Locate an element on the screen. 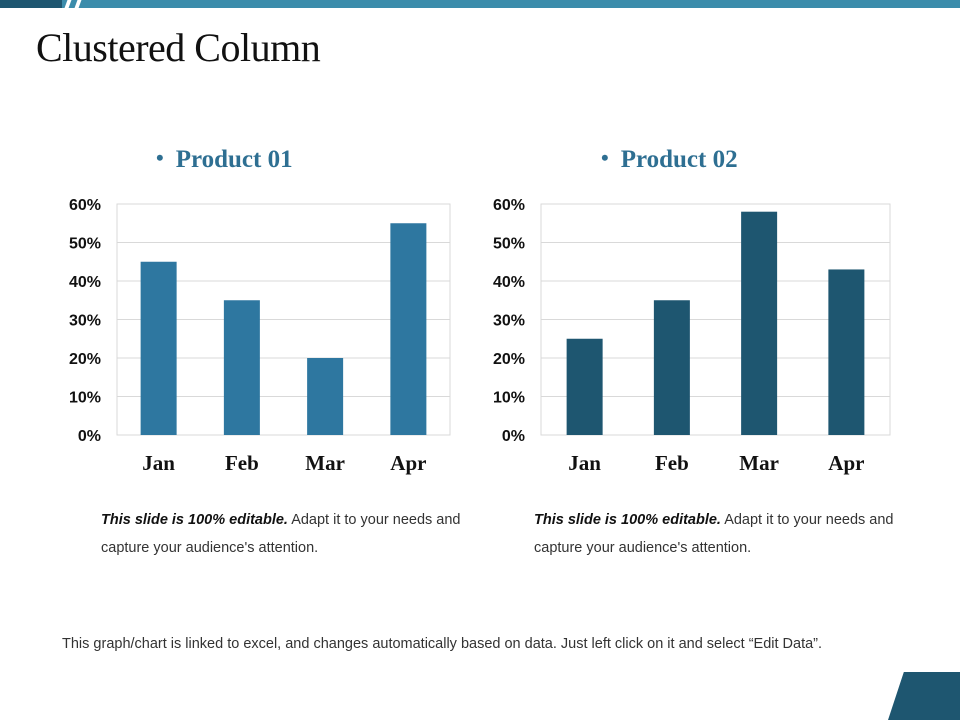 The height and width of the screenshot is (720, 960). top-accent-bar-dark is located at coordinates (31, 4).